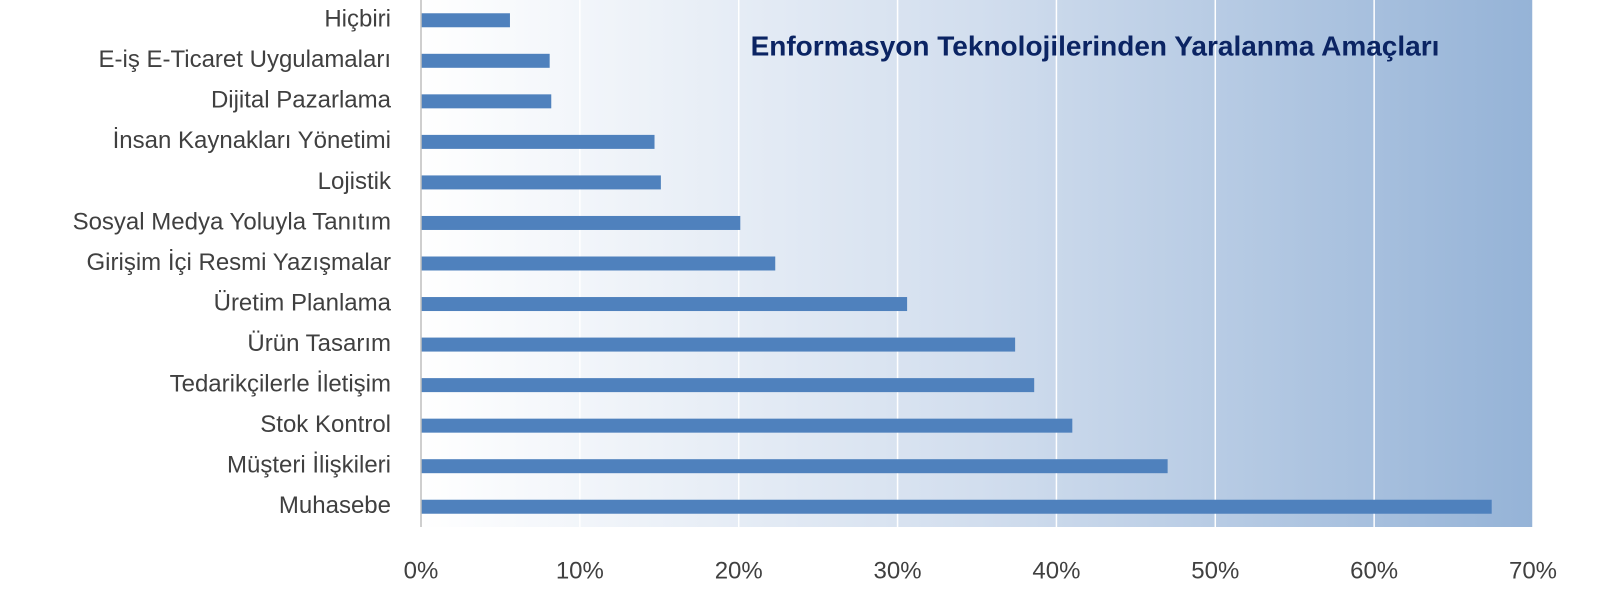 The height and width of the screenshot is (607, 1610). I want to click on y-tick-label: E-iş E-Ticaret Uygulamaları, so click(244, 59).